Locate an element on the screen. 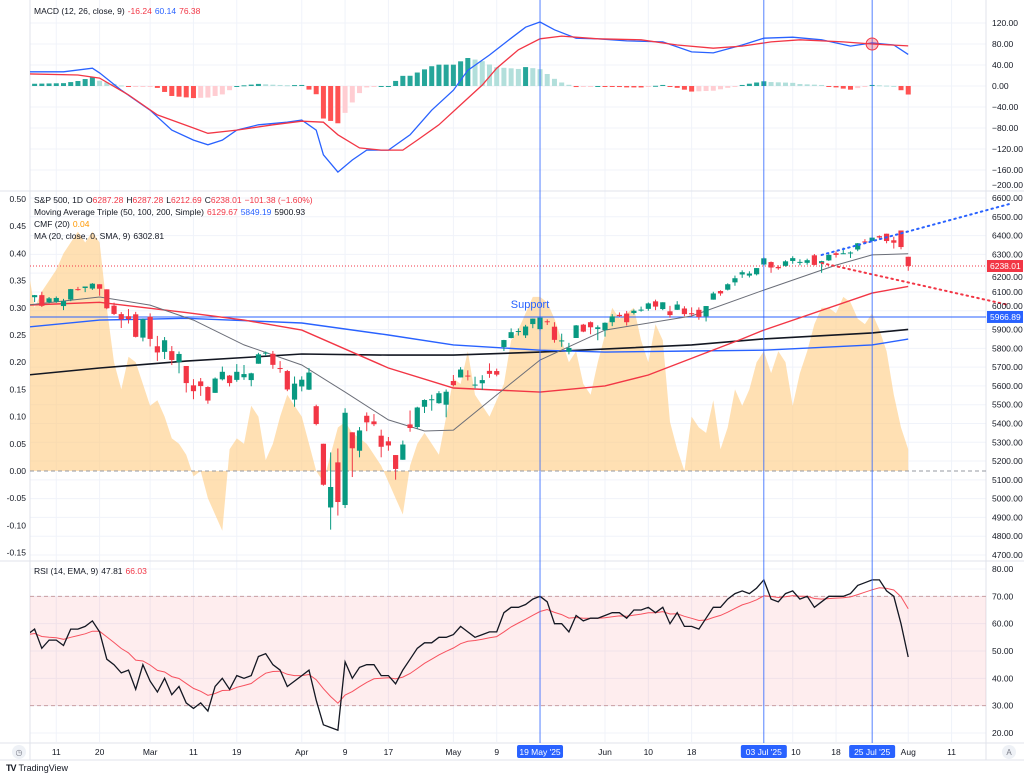  tradingview-brand: TV TradingView is located at coordinates (37, 768).